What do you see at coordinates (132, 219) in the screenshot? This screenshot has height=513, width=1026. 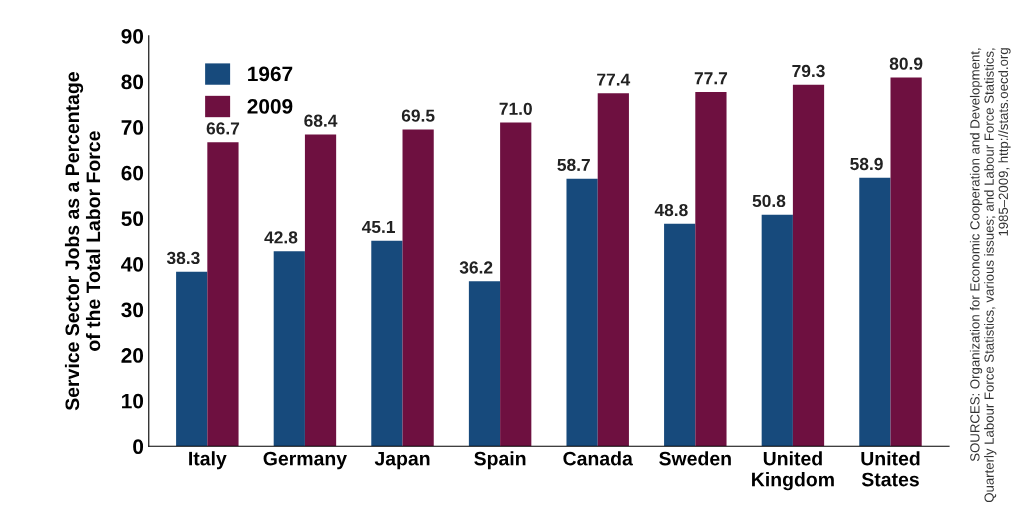 I see `y-tick-label: 50` at bounding box center [132, 219].